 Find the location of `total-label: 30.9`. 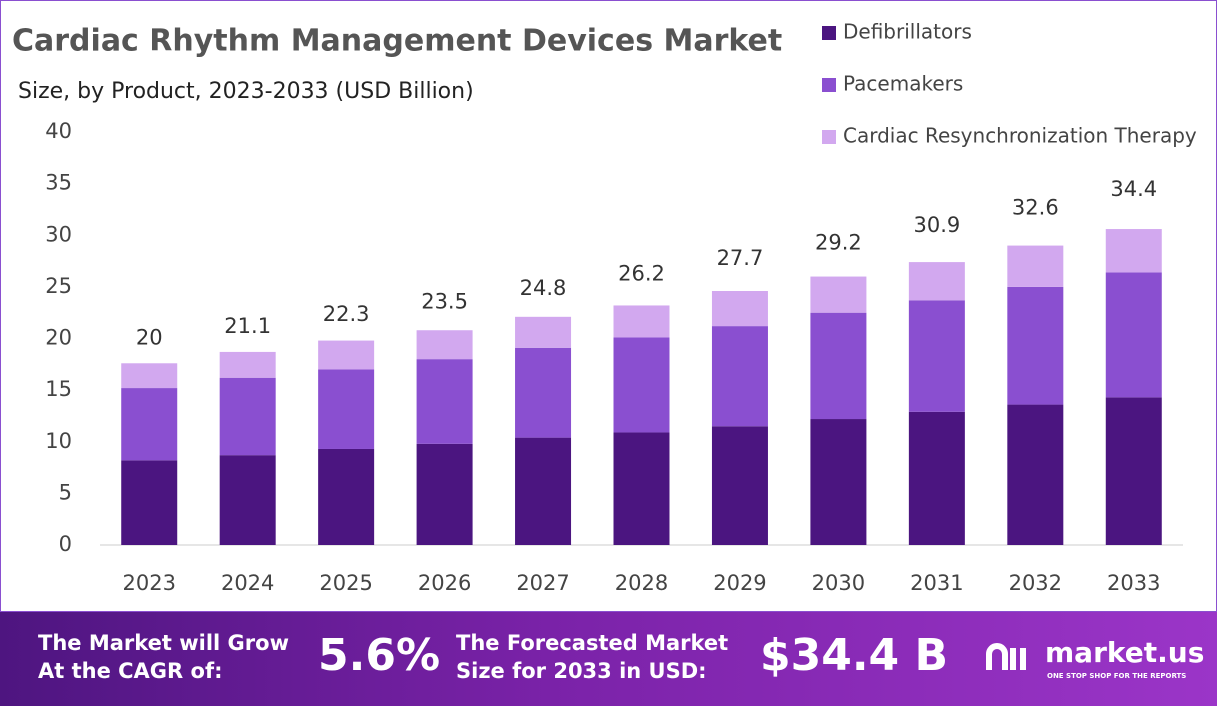

total-label: 30.9 is located at coordinates (936, 225).